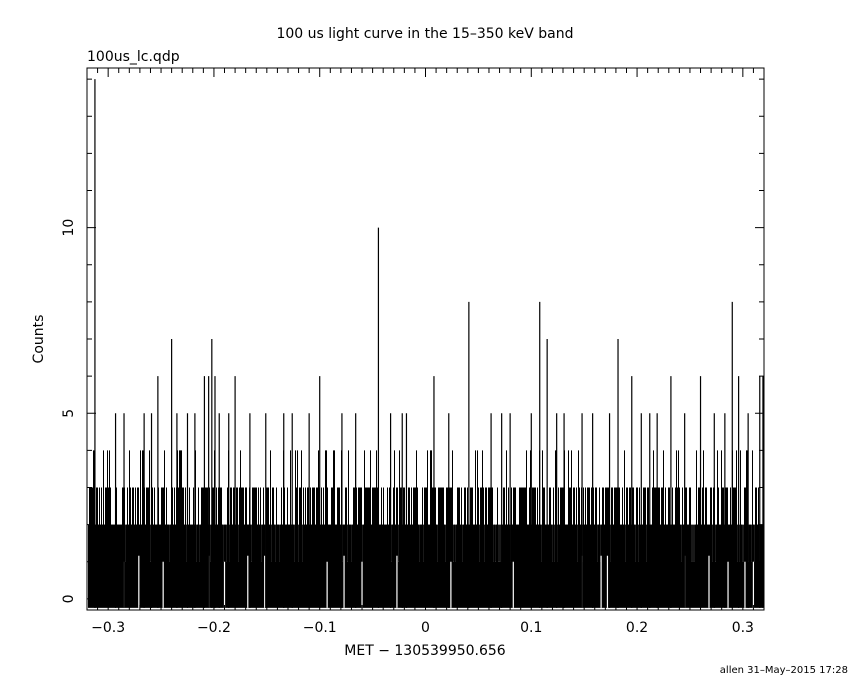  Describe the element at coordinates (425, 651) in the screenshot. I see `x-axis-label: MET − 130539950.656` at that location.